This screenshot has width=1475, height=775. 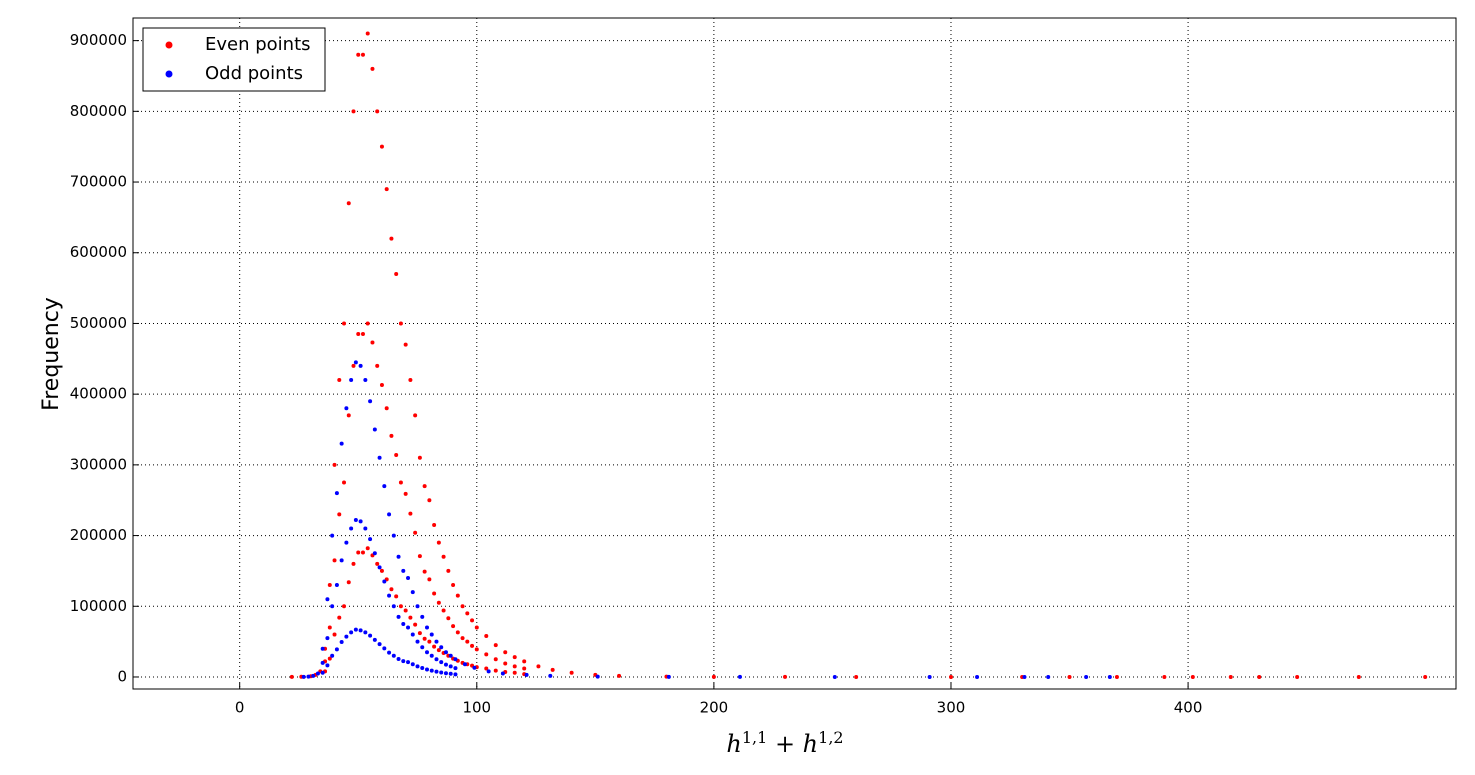 What do you see at coordinates (98, 182) in the screenshot?
I see `y-tick-label: 700000` at bounding box center [98, 182].